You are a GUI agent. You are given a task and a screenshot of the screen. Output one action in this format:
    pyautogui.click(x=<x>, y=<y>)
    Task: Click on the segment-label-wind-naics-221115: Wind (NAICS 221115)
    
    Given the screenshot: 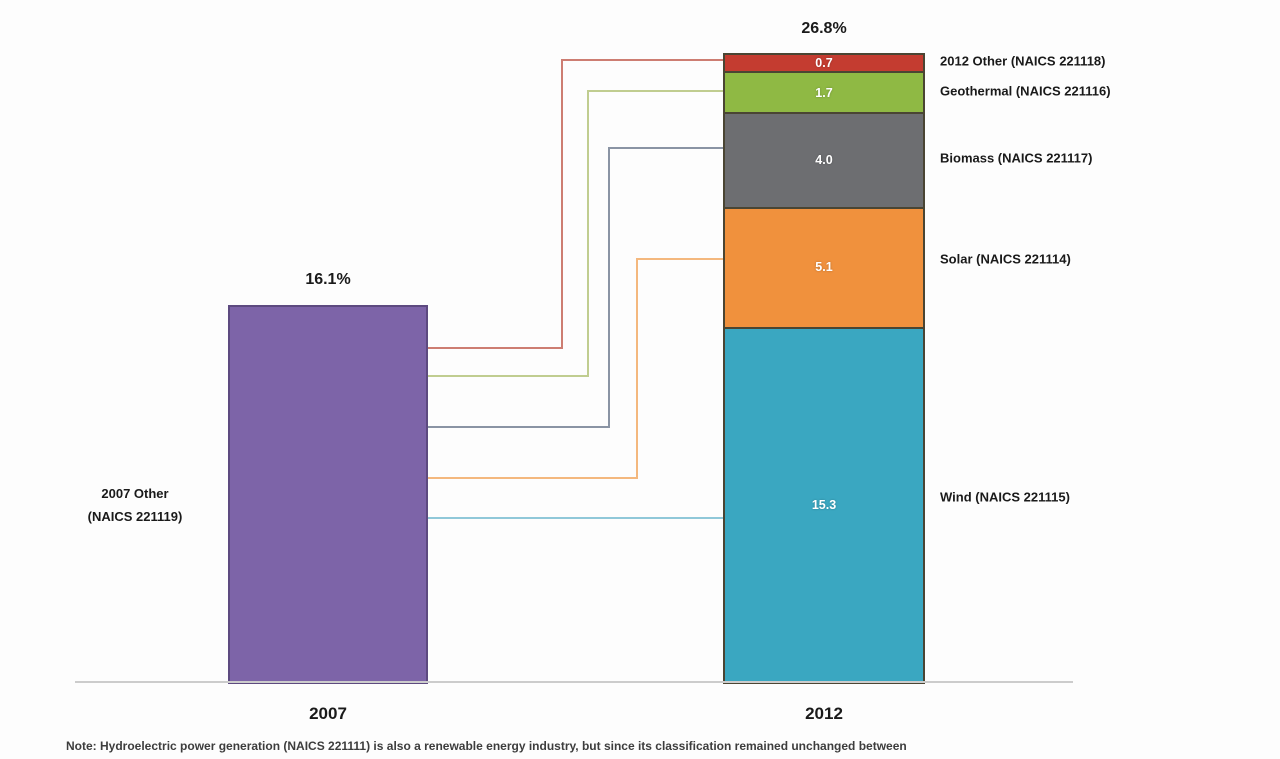 What is the action you would take?
    pyautogui.click(x=1005, y=497)
    